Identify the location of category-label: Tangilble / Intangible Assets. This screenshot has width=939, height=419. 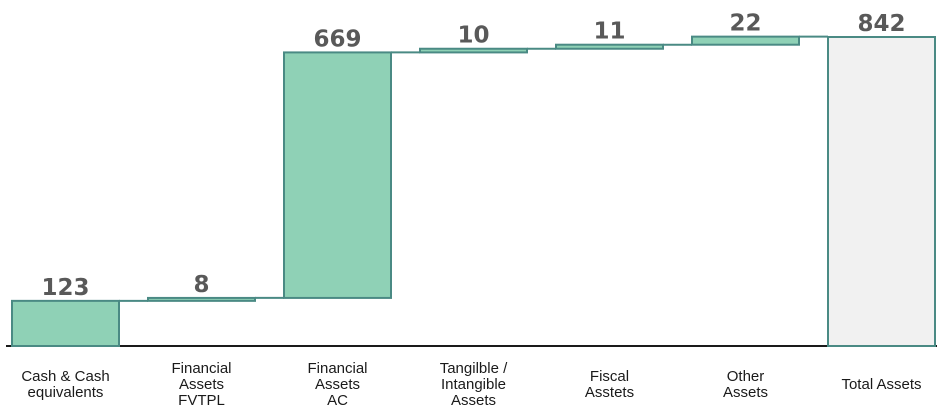
(474, 384).